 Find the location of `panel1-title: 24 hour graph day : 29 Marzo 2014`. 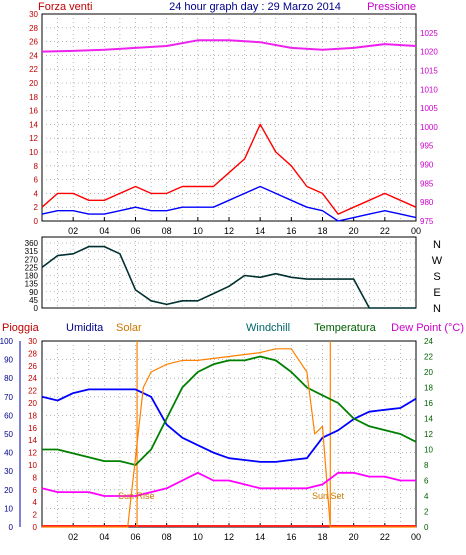

panel1-title: 24 hour graph day : 29 Marzo 2014 is located at coordinates (255, 7).